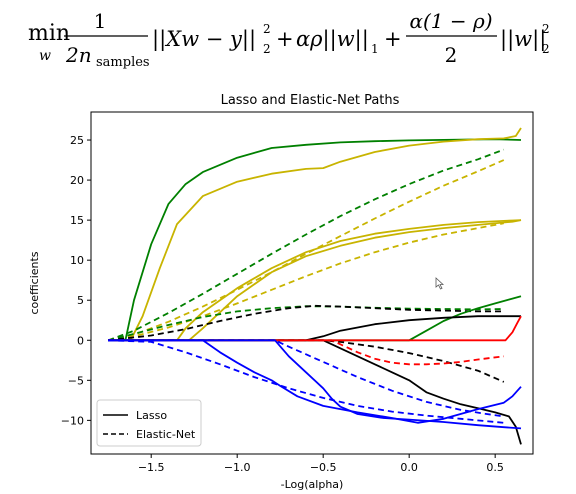  What do you see at coordinates (151, 467) in the screenshot?
I see `x-tick-label: −1.5` at bounding box center [151, 467].